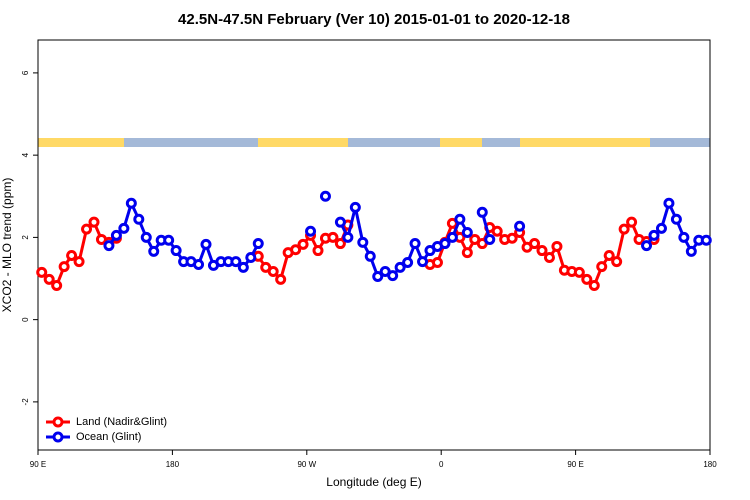  Describe the element at coordinates (25, 154) in the screenshot. I see `y-tick-label: 4` at that location.